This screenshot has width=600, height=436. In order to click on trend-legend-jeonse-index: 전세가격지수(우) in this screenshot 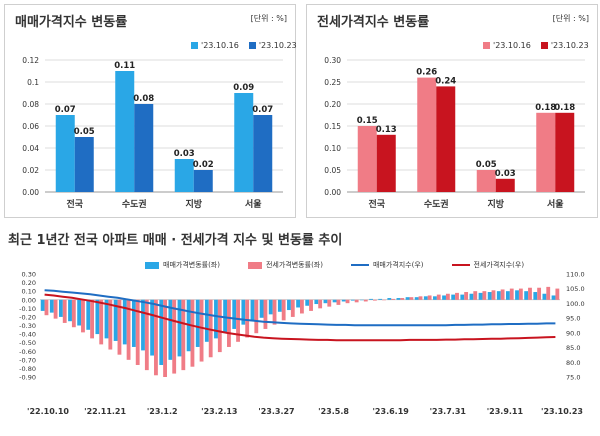, I will do `click(488, 265)`.